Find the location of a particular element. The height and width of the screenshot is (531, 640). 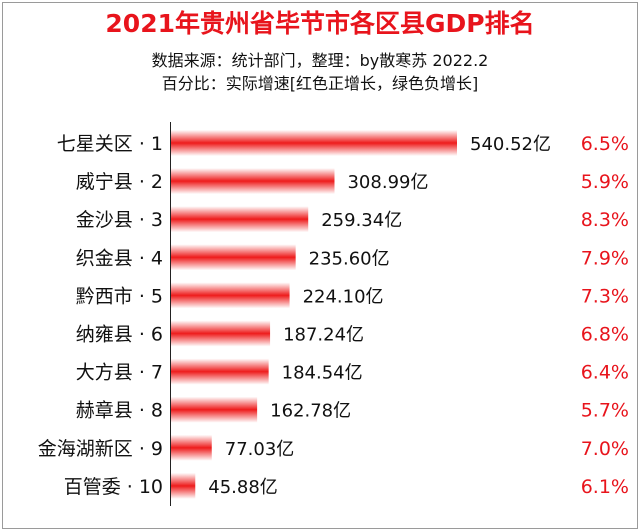

value-label: 308.99亿 is located at coordinates (387, 182).